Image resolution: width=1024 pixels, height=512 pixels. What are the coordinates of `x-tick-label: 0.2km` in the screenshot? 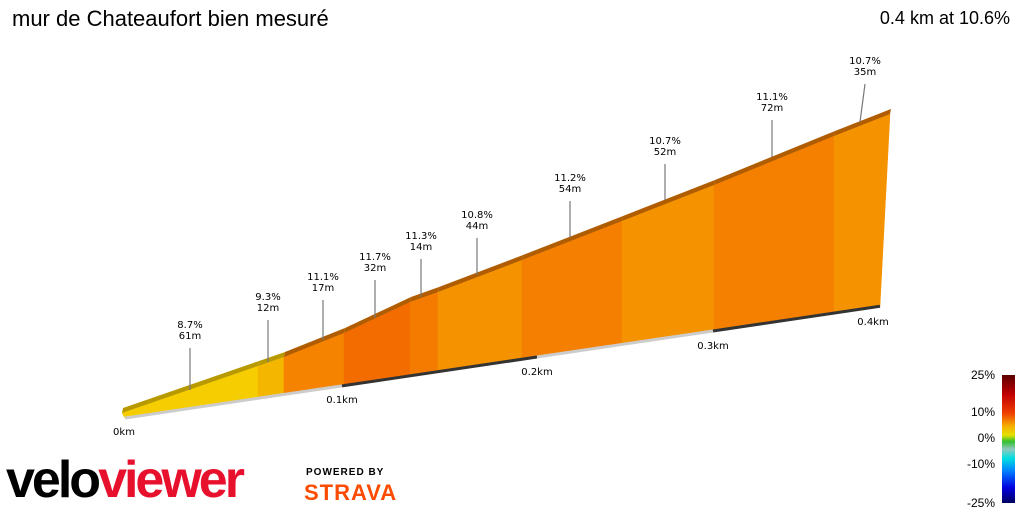 It's located at (536, 372).